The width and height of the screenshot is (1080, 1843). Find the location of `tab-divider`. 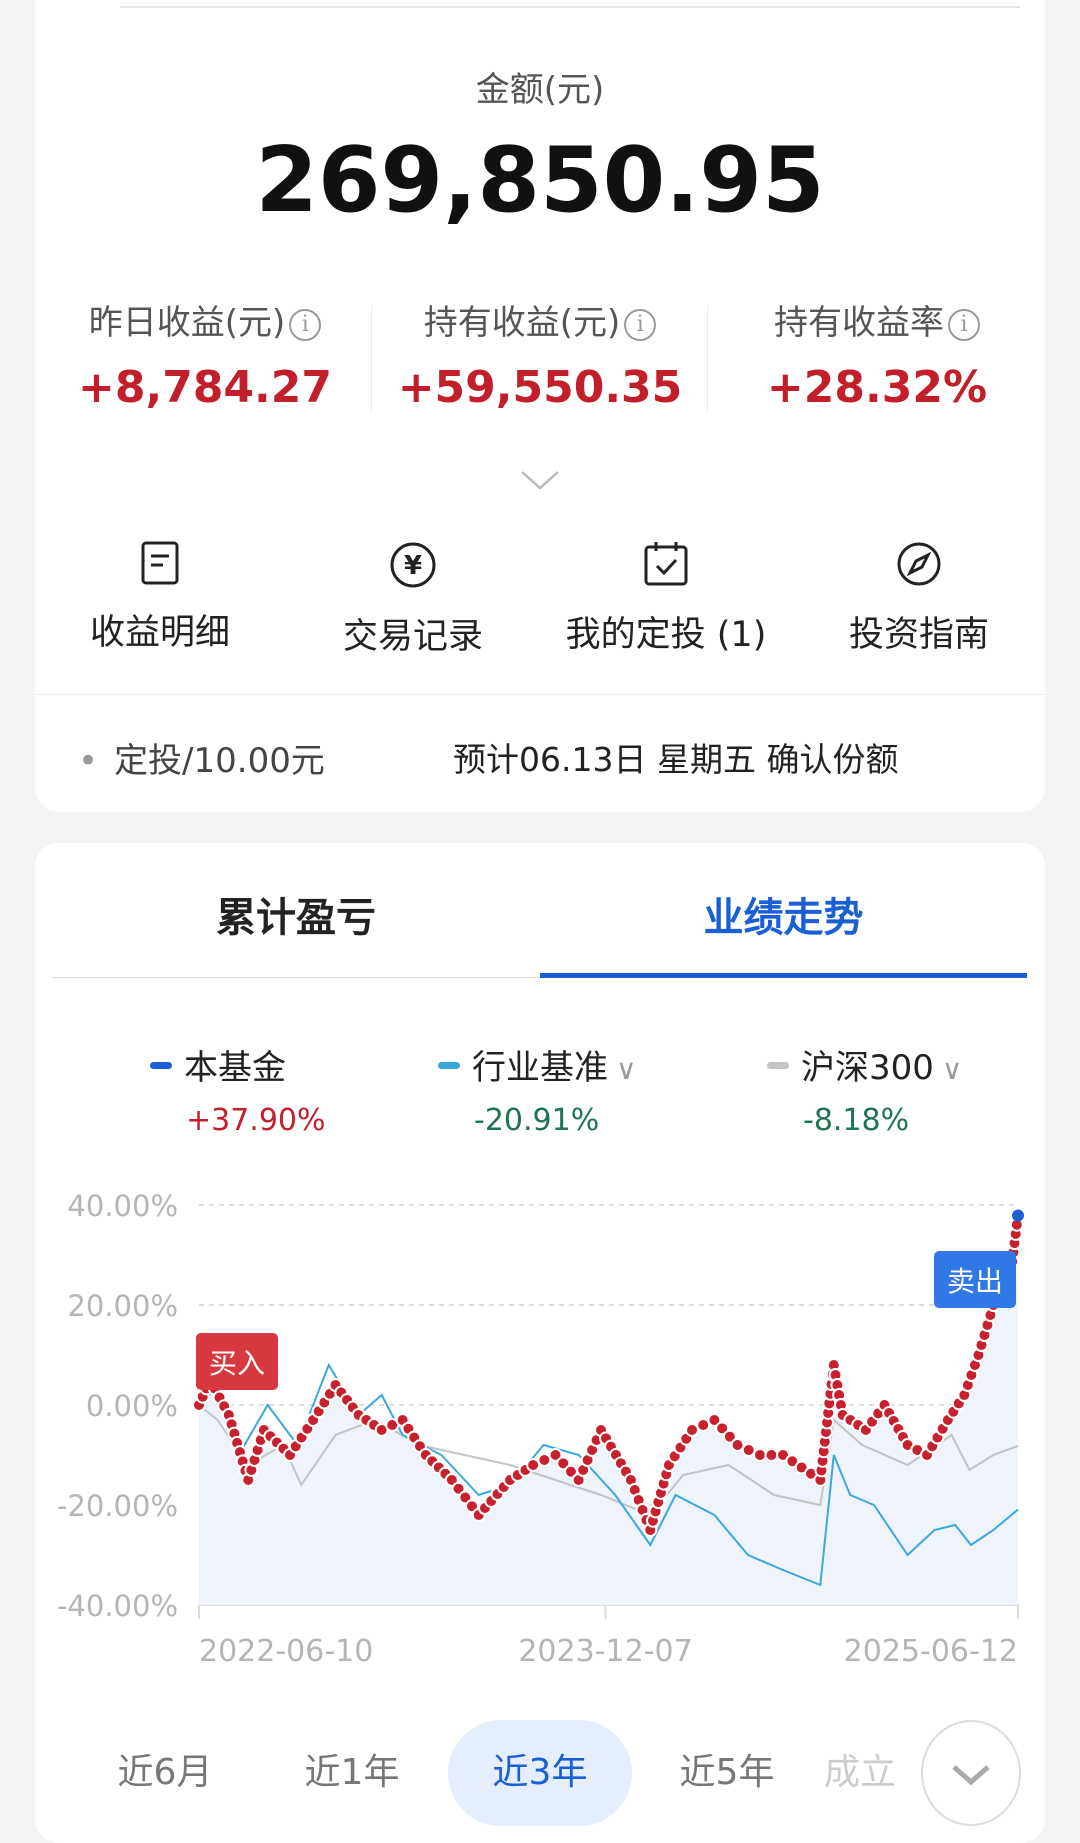

tab-divider is located at coordinates (539, 977).